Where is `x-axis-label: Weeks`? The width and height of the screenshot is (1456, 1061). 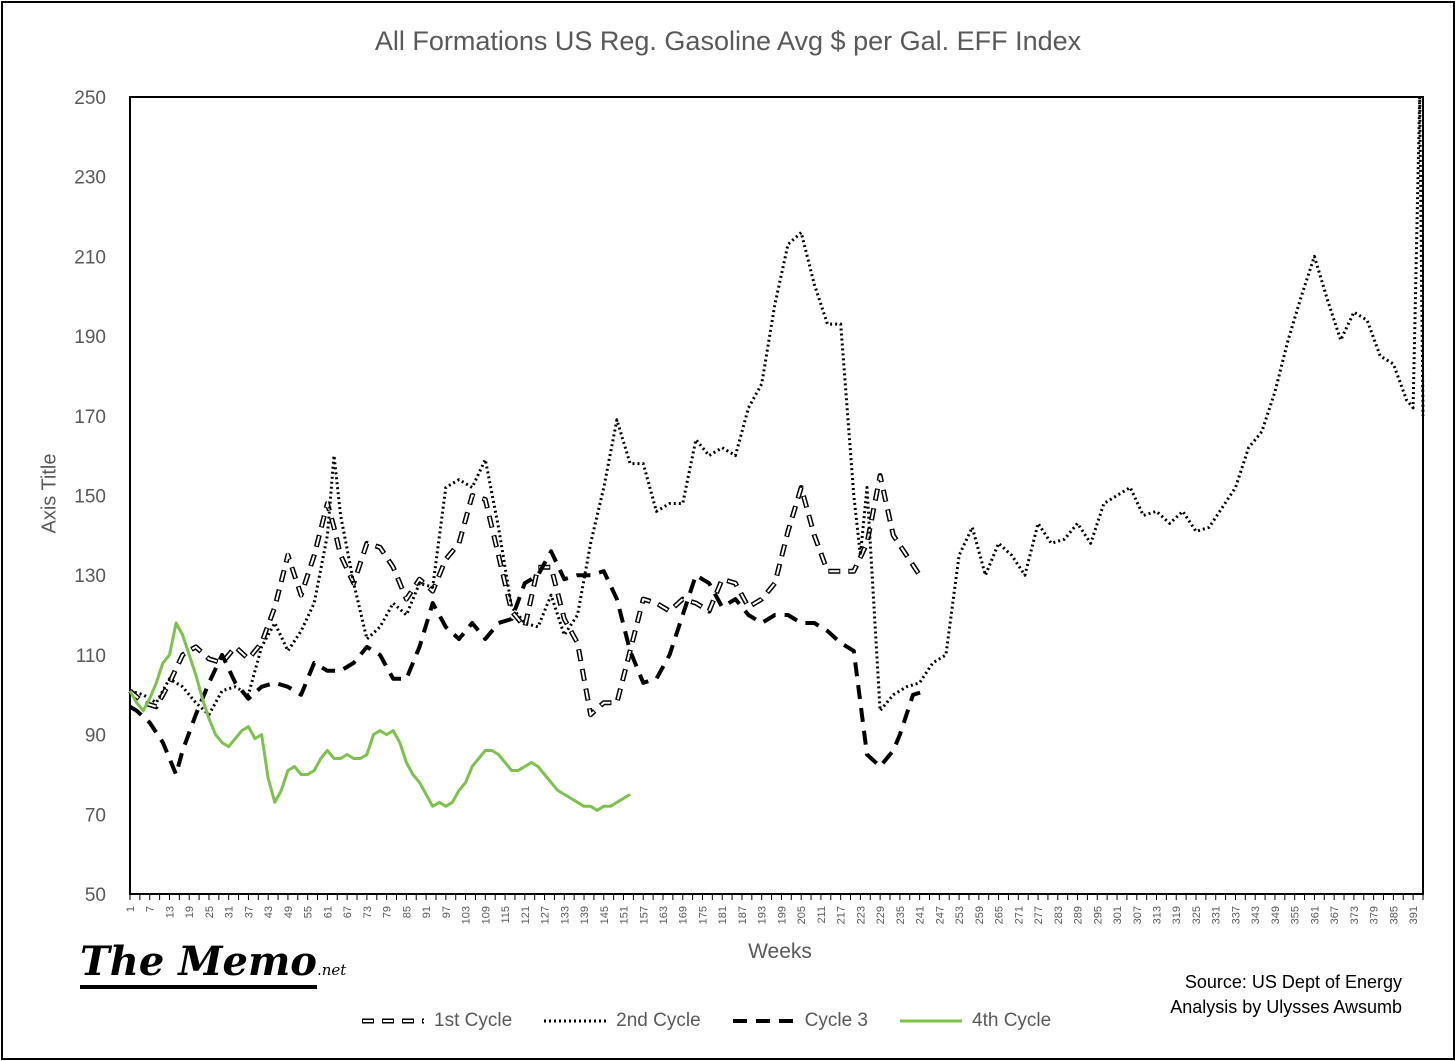 x-axis-label: Weeks is located at coordinates (780, 951).